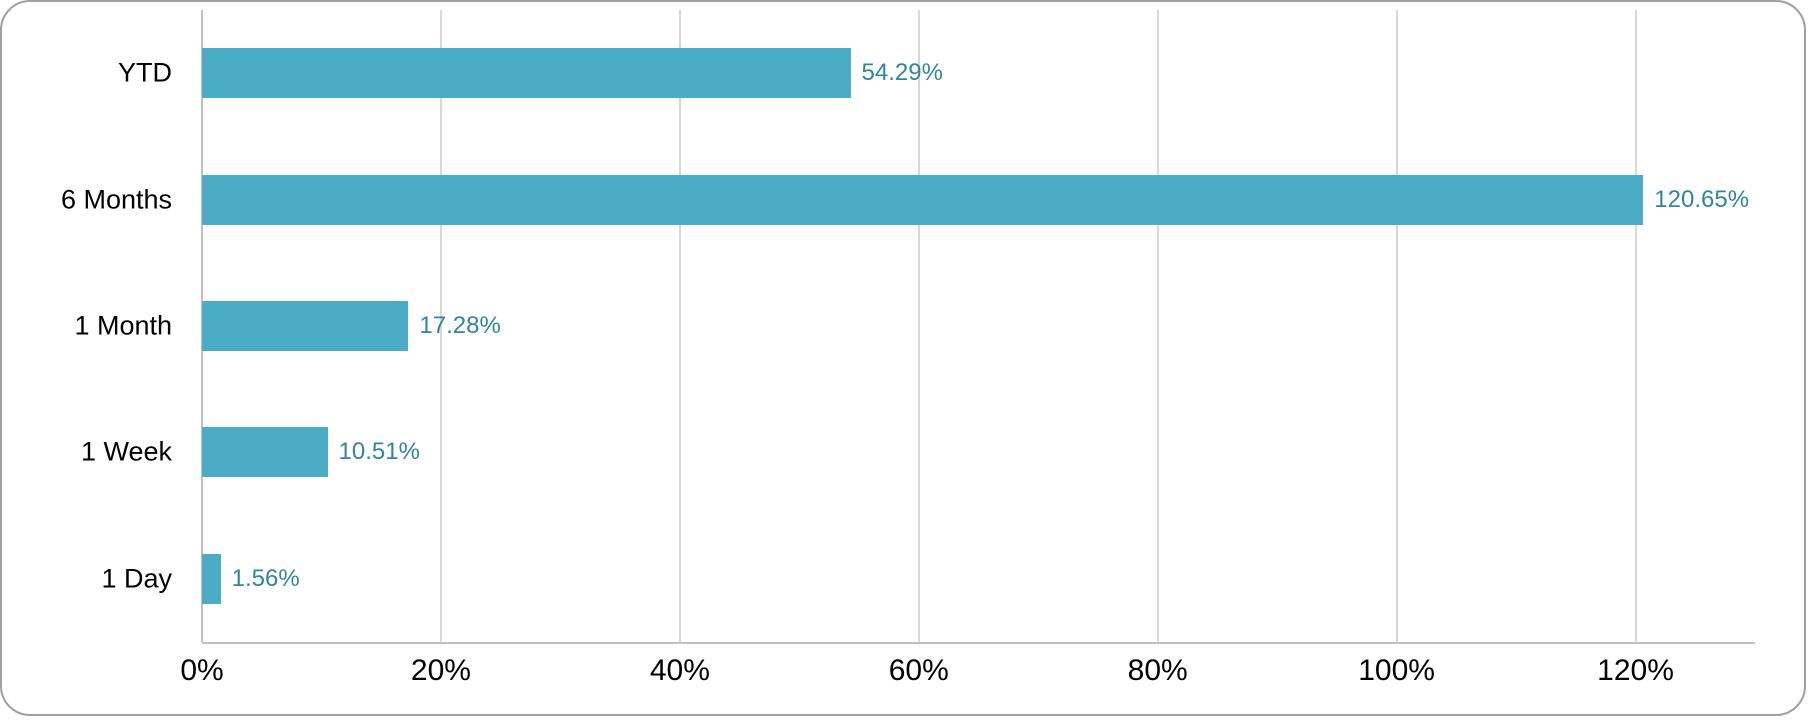  I want to click on bar-ytd, so click(526, 73).